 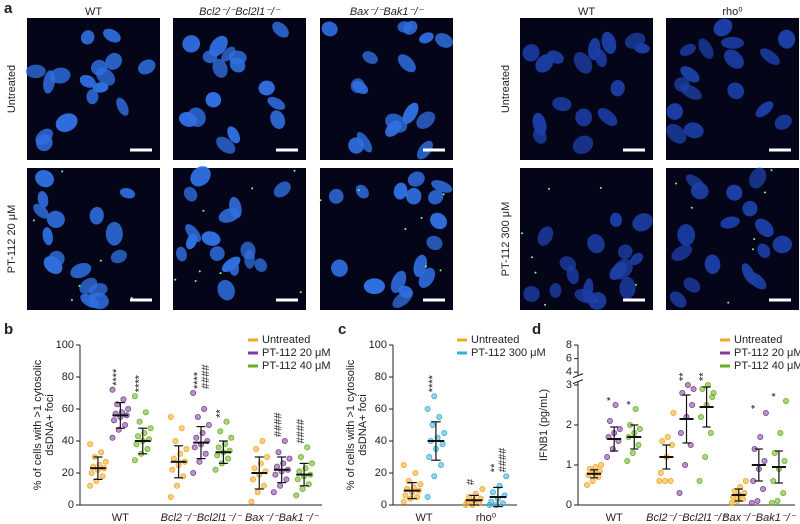 I want to click on legend-label: PT-112 40 μM, so click(x=296, y=366).